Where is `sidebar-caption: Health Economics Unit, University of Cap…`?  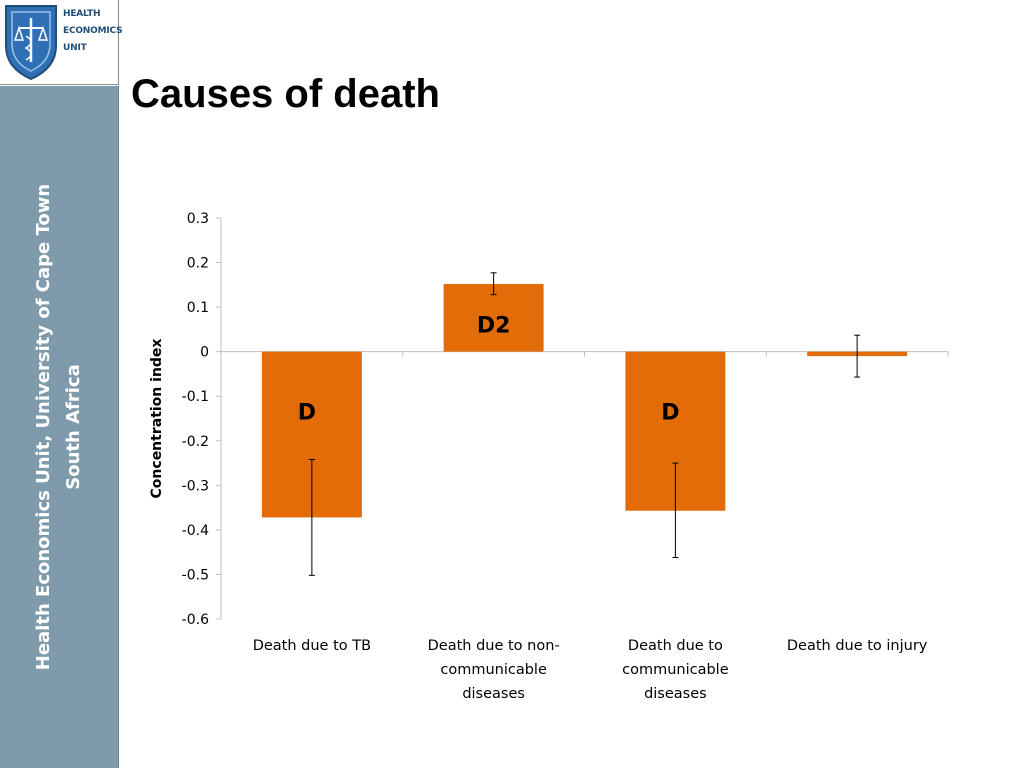
sidebar-caption: Health Economics Unit, University of Cap… is located at coordinates (59, 427).